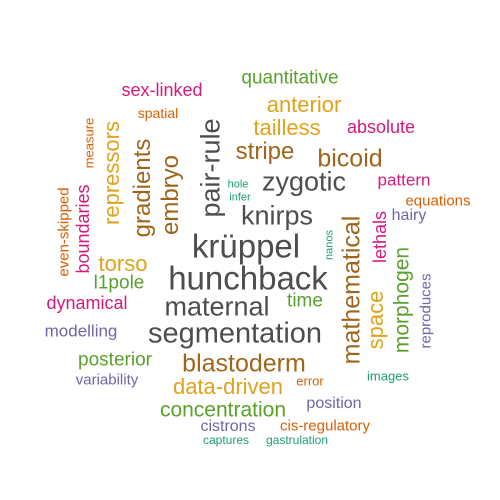 This screenshot has width=500, height=500. Describe the element at coordinates (248, 278) in the screenshot. I see `word-hunchback: hunchback` at that location.